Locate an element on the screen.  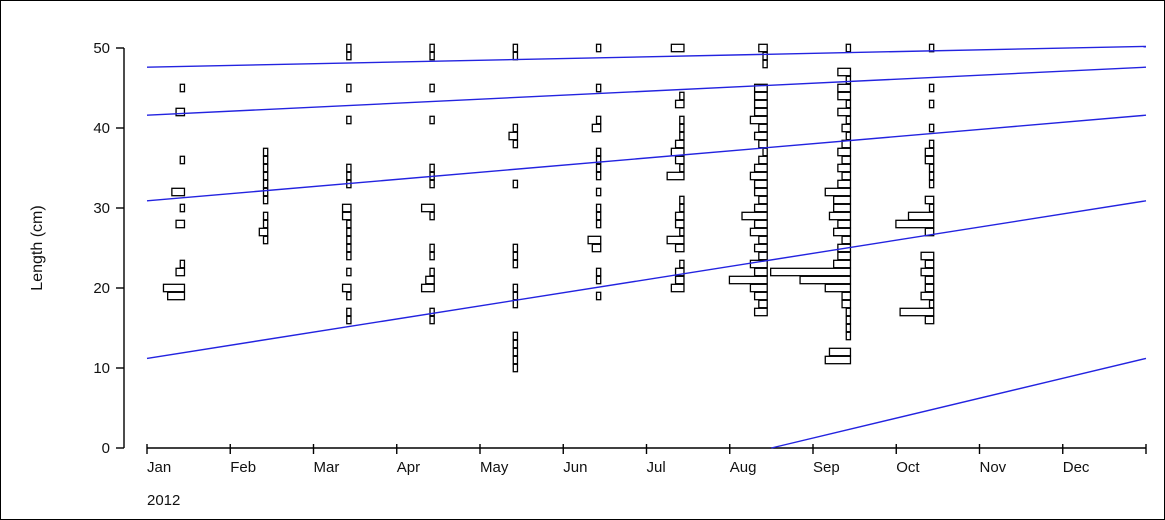
y-tick-label: 50 is located at coordinates (101, 48).